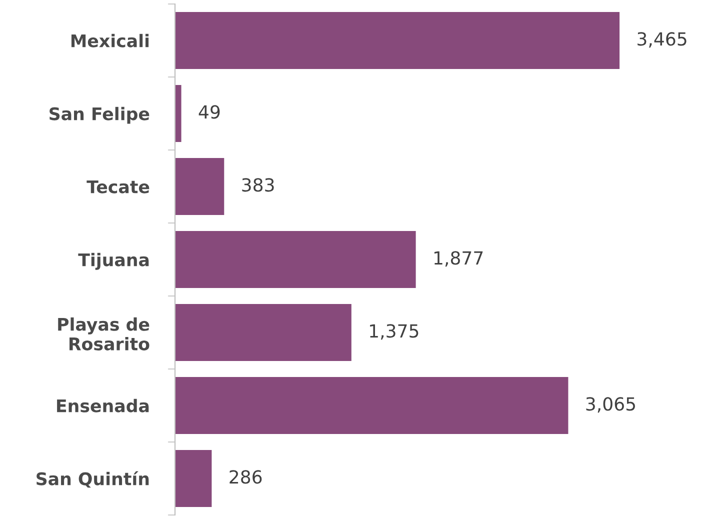  Describe the element at coordinates (662, 40) in the screenshot. I see `data-label: 3,465` at that location.